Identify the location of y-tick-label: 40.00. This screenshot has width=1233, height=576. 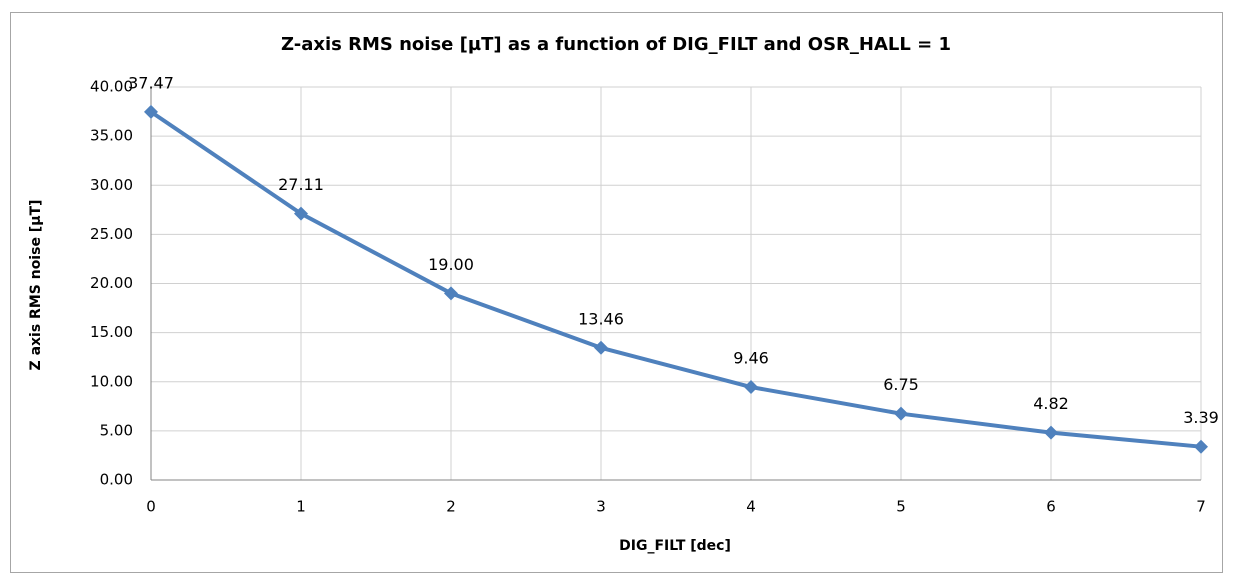
(111, 87).